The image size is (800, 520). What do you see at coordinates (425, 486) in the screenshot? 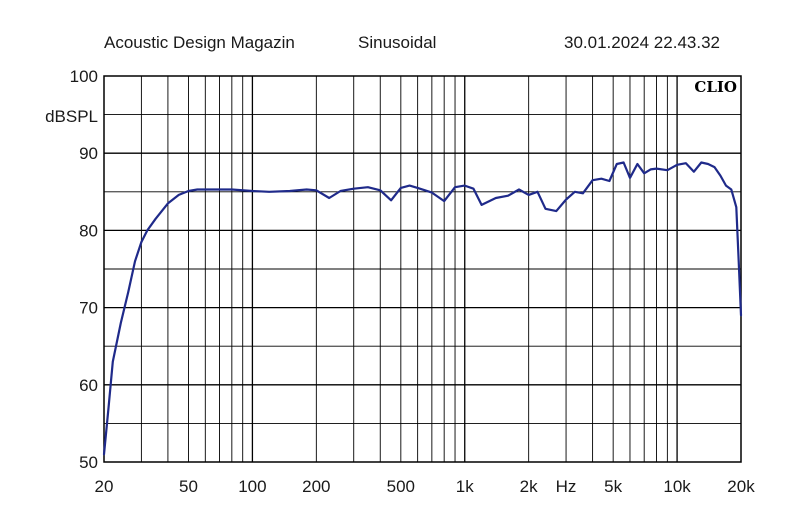
I see `x-axis-ticks: 20 50 100 200 500 1k 2k Hz 5k 10k 20k` at bounding box center [425, 486].